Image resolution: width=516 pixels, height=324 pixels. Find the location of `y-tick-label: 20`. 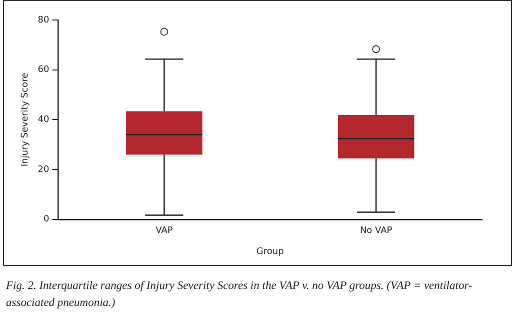

y-tick-label: 20 is located at coordinates (44, 169).